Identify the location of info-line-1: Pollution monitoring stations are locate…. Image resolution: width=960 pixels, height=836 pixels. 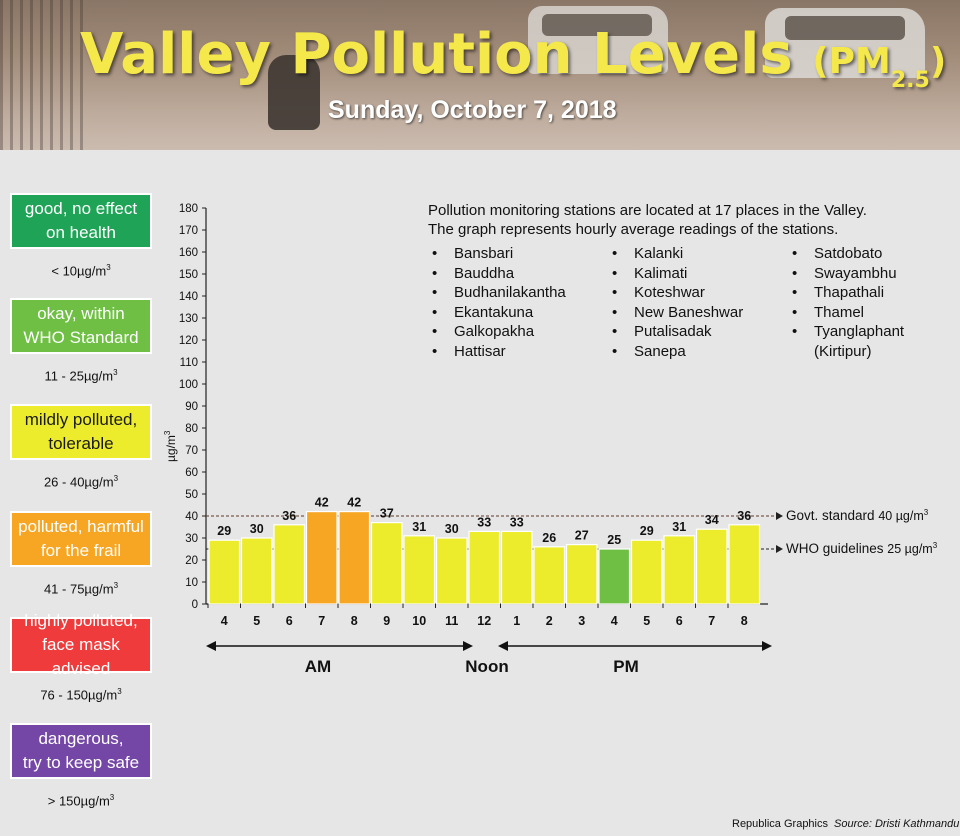
(647, 210).